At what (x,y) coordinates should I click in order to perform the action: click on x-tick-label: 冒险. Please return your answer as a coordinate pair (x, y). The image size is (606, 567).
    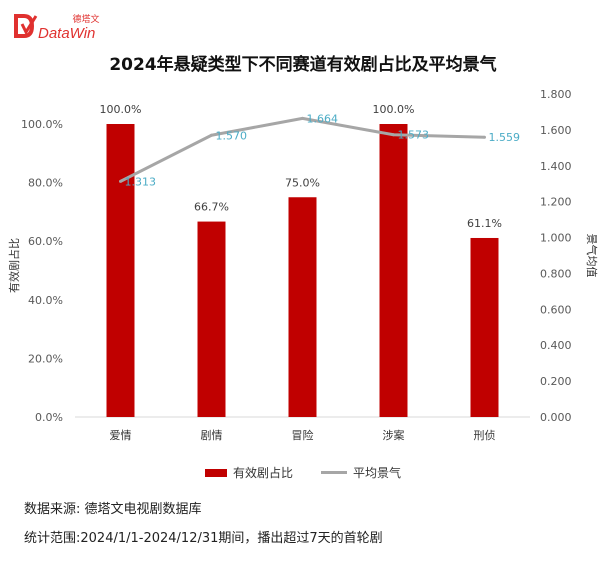
    Looking at the image, I should click on (303, 435).